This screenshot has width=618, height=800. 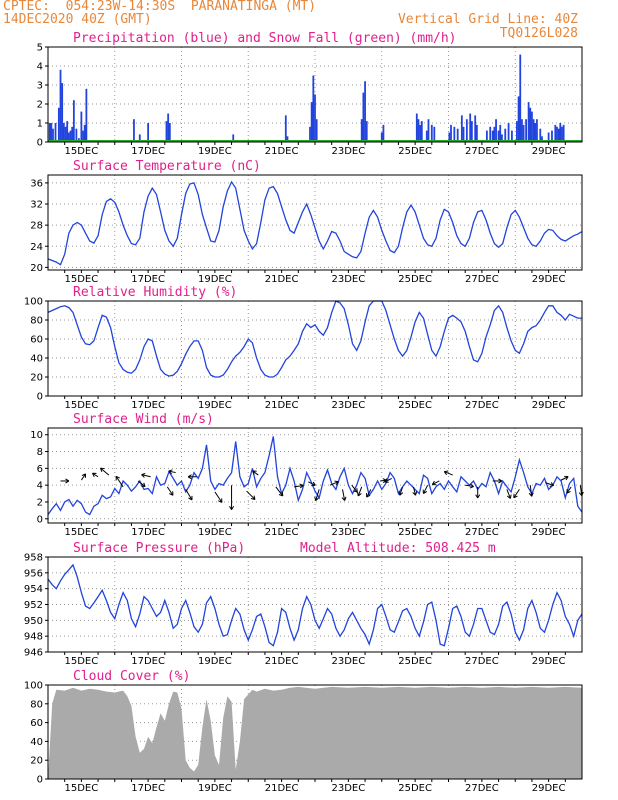 What do you see at coordinates (40, 105) in the screenshot?
I see `precip-ytick-label: 2` at bounding box center [40, 105].